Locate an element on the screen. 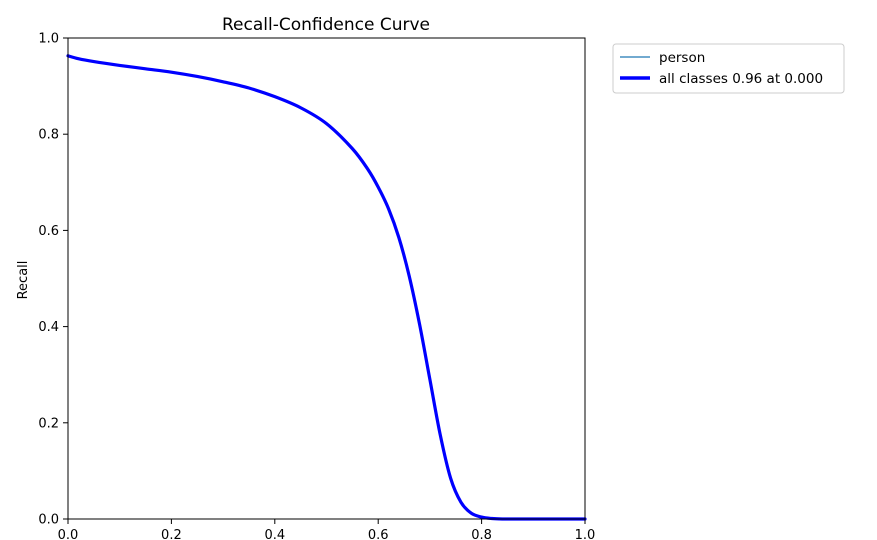  x-tick-label: 0.4 is located at coordinates (274, 534).